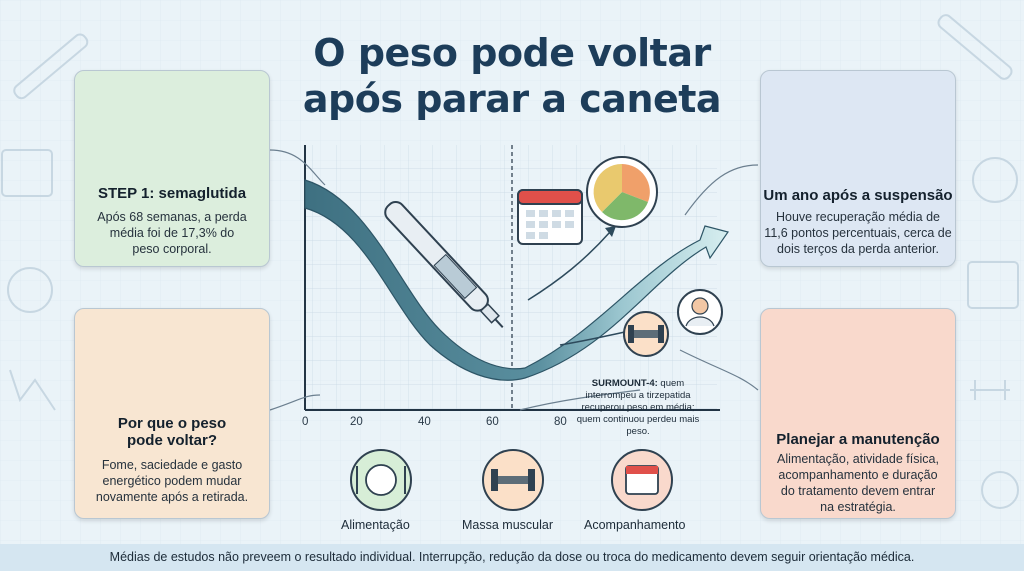 The width and height of the screenshot is (1024, 571). I want to click on food-plate-icon, so click(622, 192).